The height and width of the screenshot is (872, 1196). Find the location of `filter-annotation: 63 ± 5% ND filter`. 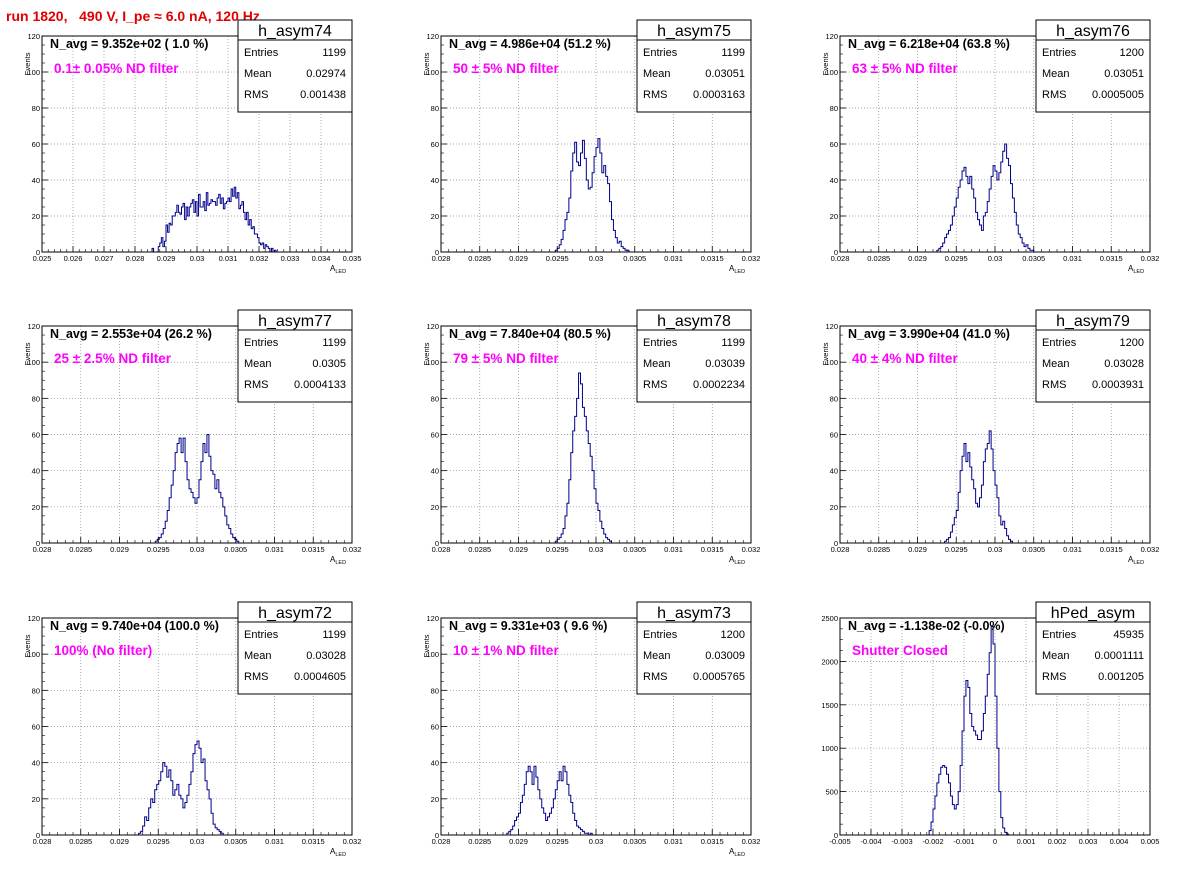

filter-annotation: 63 ± 5% ND filter is located at coordinates (905, 68).